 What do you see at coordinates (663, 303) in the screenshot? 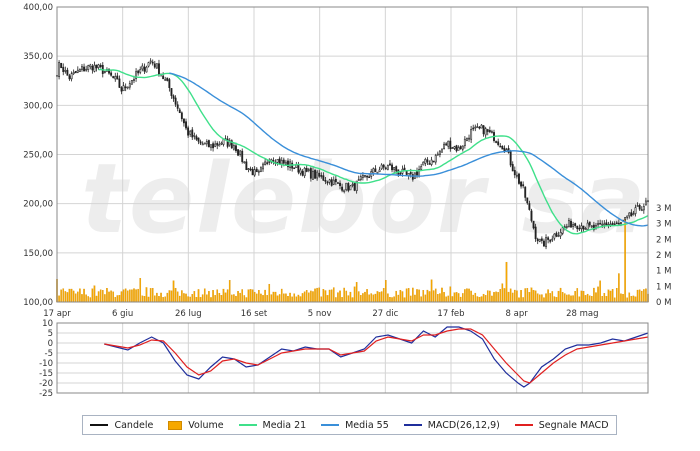
I see `volume-tick-label: 0 M` at bounding box center [663, 303].